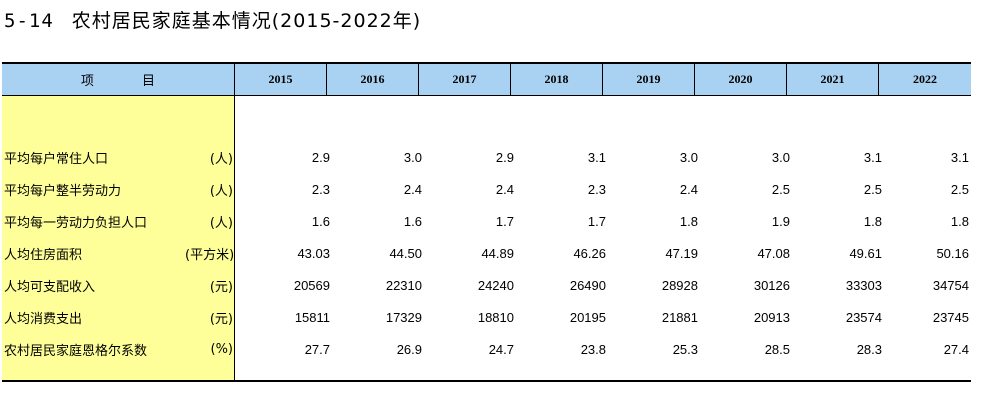  What do you see at coordinates (43, 319) in the screenshot?
I see `row-label: 人均消费支出` at bounding box center [43, 319].